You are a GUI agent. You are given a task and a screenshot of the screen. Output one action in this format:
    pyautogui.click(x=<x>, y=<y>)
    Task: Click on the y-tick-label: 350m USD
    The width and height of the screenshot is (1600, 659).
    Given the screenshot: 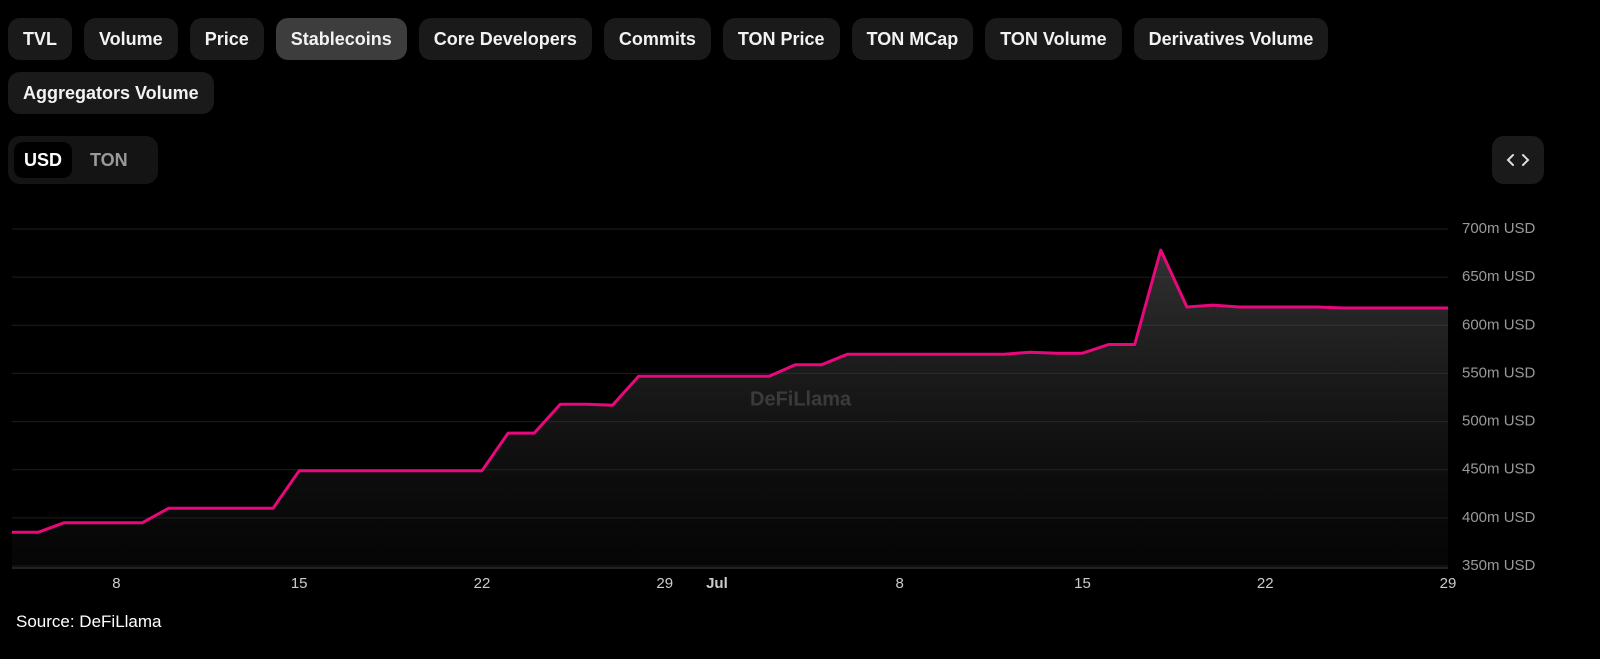 What is the action you would take?
    pyautogui.click(x=1499, y=565)
    